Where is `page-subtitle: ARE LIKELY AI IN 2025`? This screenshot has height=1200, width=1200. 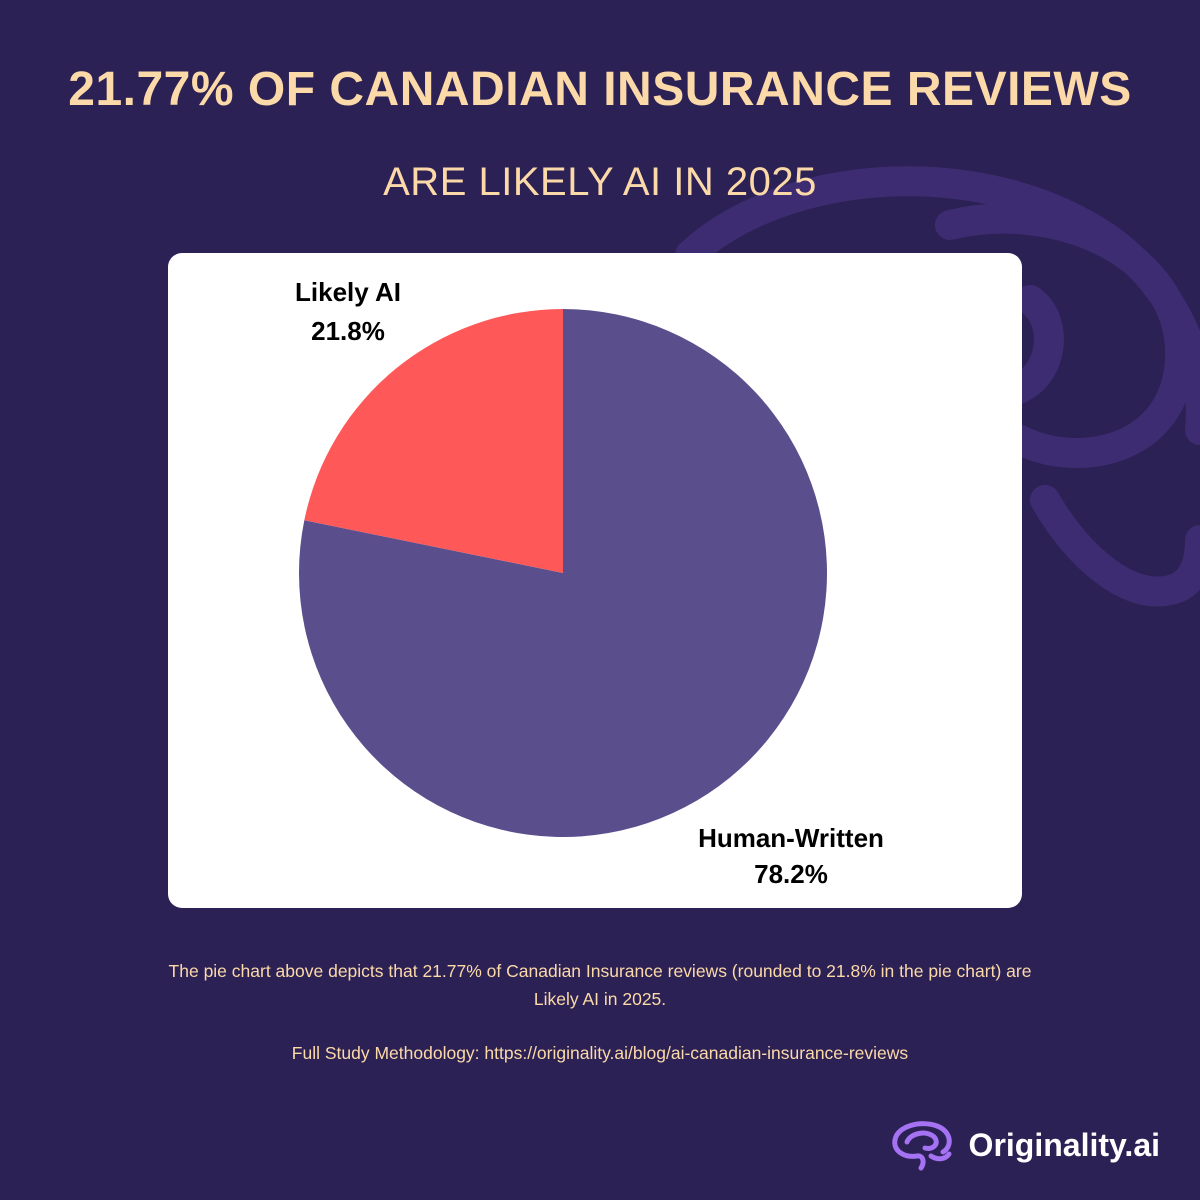
page-subtitle: ARE LIKELY AI IN 2025 is located at coordinates (600, 182).